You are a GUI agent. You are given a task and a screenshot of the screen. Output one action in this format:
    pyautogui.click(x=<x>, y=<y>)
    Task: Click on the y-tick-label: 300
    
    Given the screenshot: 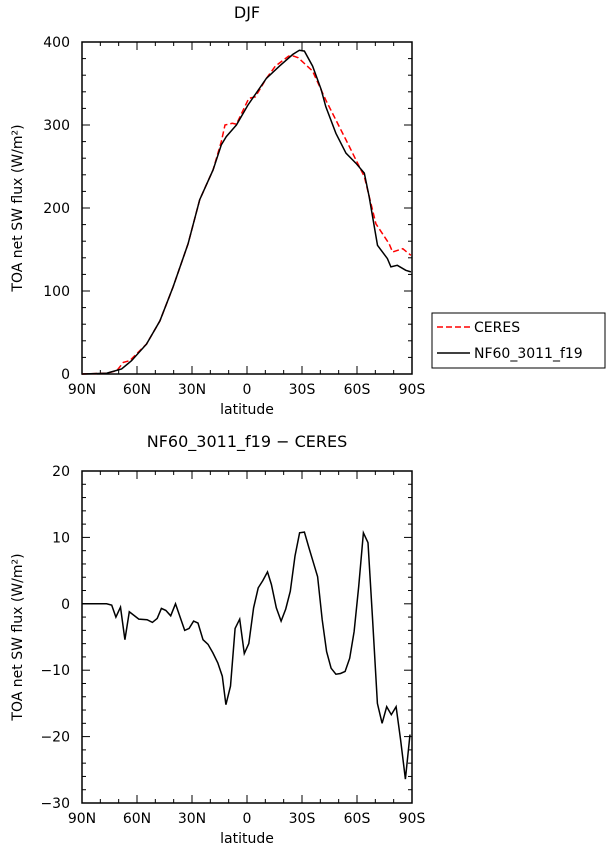 What is the action you would take?
    pyautogui.click(x=56, y=126)
    